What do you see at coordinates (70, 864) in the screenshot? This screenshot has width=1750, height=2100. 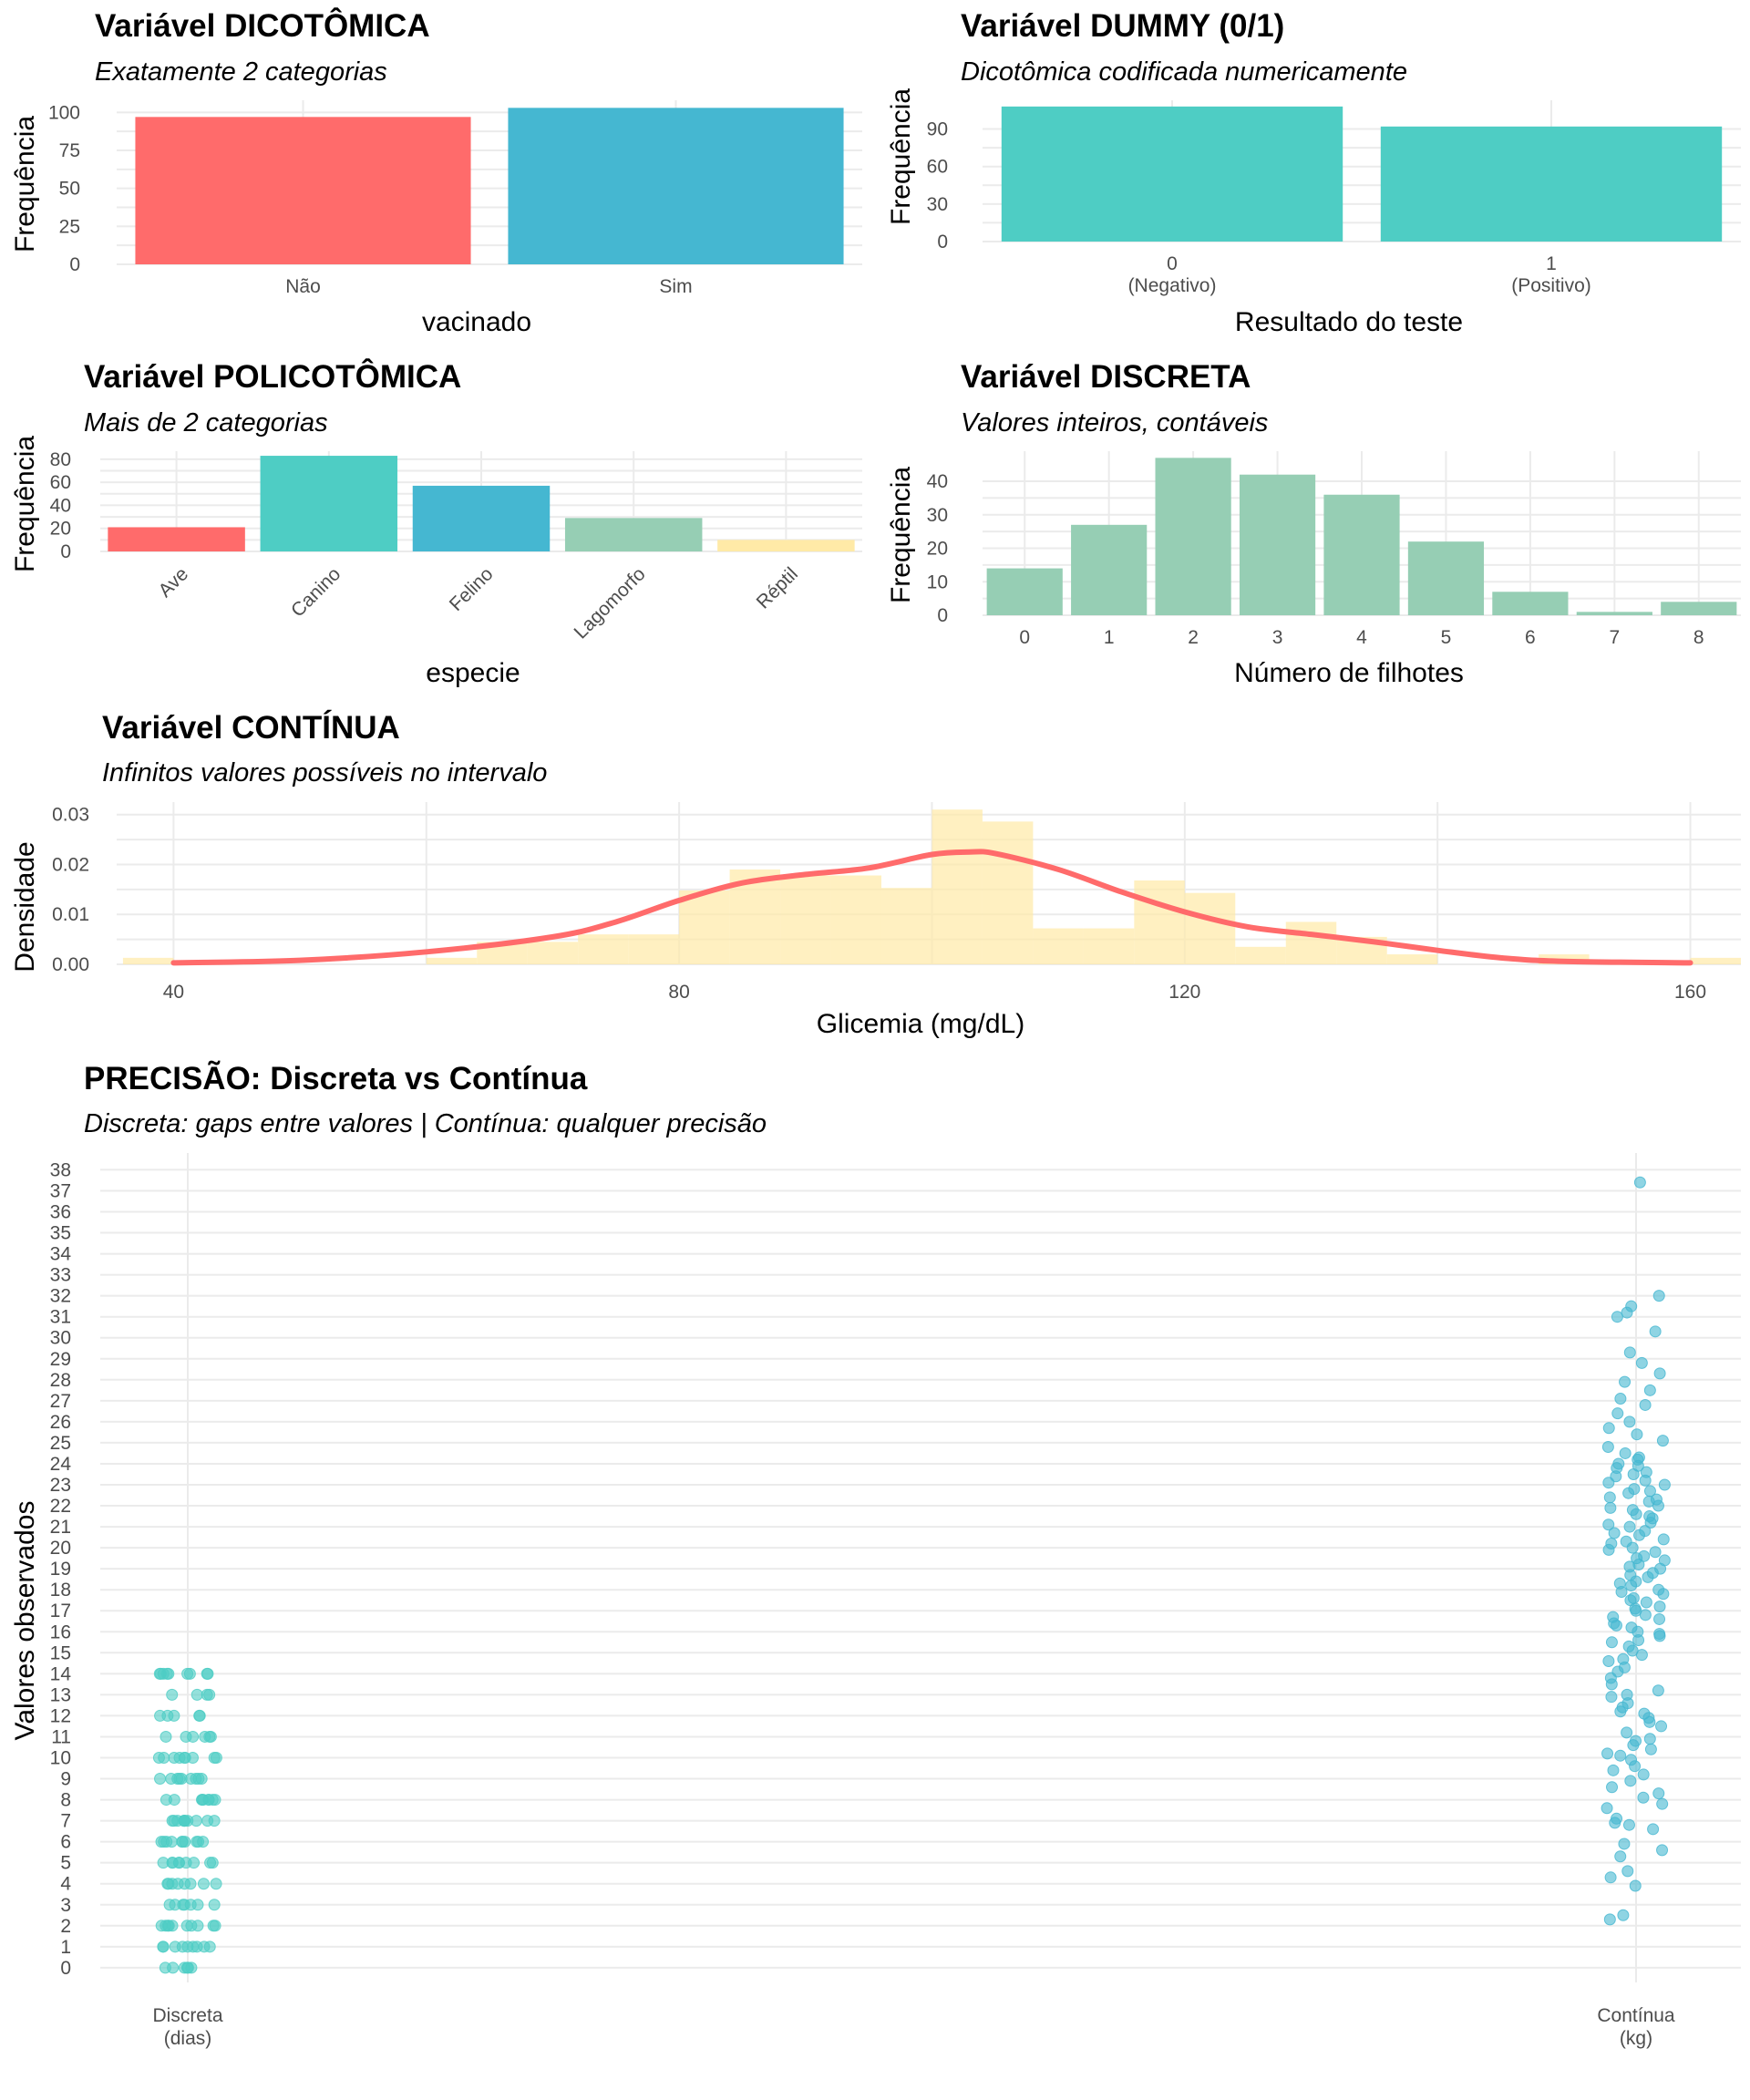 I see `y-tick-label: 0.02` at bounding box center [70, 864].